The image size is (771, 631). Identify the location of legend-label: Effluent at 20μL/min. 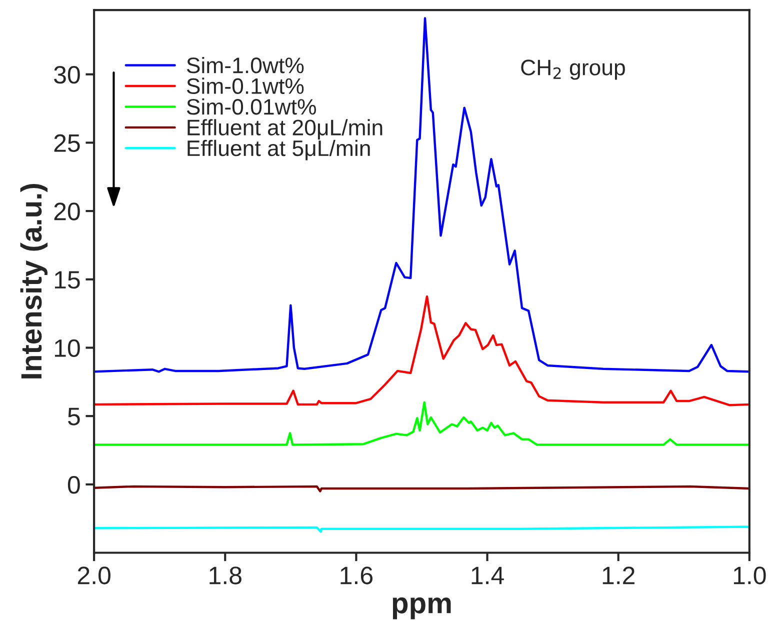
(285, 129).